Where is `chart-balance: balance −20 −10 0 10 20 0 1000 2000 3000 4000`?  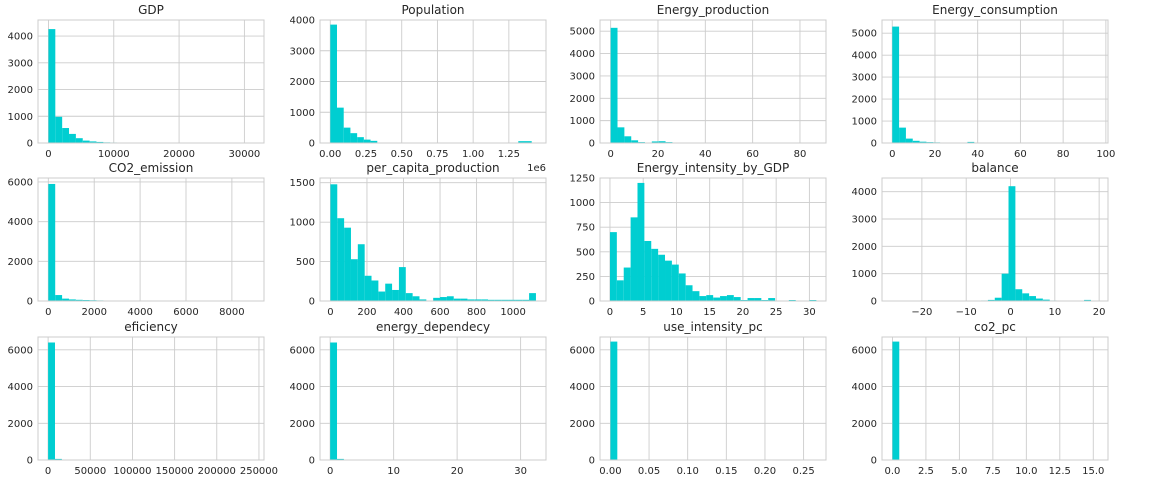
chart-balance: balance −20 −10 0 10 20 0 1000 2000 3000 4000 is located at coordinates (980, 239).